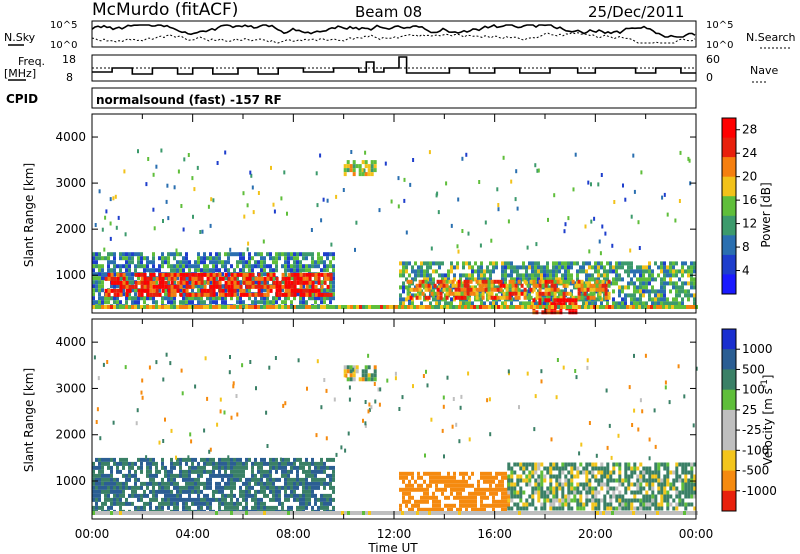 This screenshot has height=554, width=800. Describe the element at coordinates (70, 435) in the screenshot. I see `y-tick-label: 2000` at that location.